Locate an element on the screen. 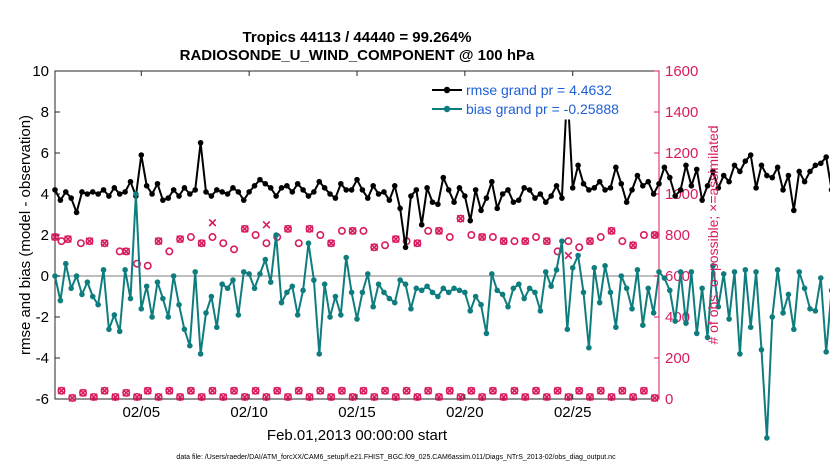 This screenshot has height=470, width=830. y-tick-label-left: 2 is located at coordinates (45, 235).